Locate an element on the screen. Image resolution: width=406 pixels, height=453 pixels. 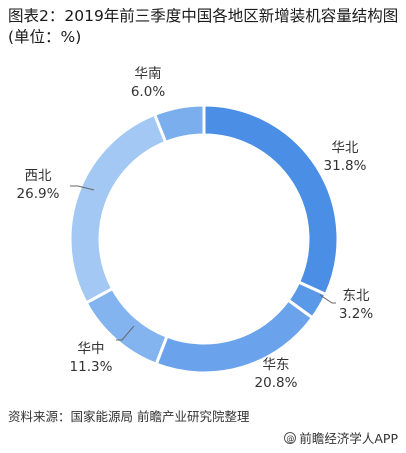
slice-value-label: 31.8% is located at coordinates (345, 166).